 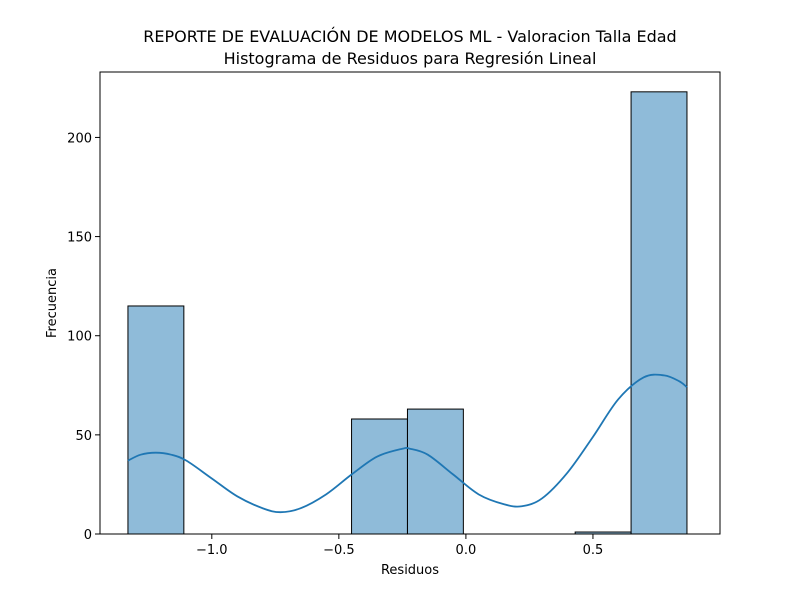 I want to click on y-tick-label-2: 100, so click(x=79, y=337).